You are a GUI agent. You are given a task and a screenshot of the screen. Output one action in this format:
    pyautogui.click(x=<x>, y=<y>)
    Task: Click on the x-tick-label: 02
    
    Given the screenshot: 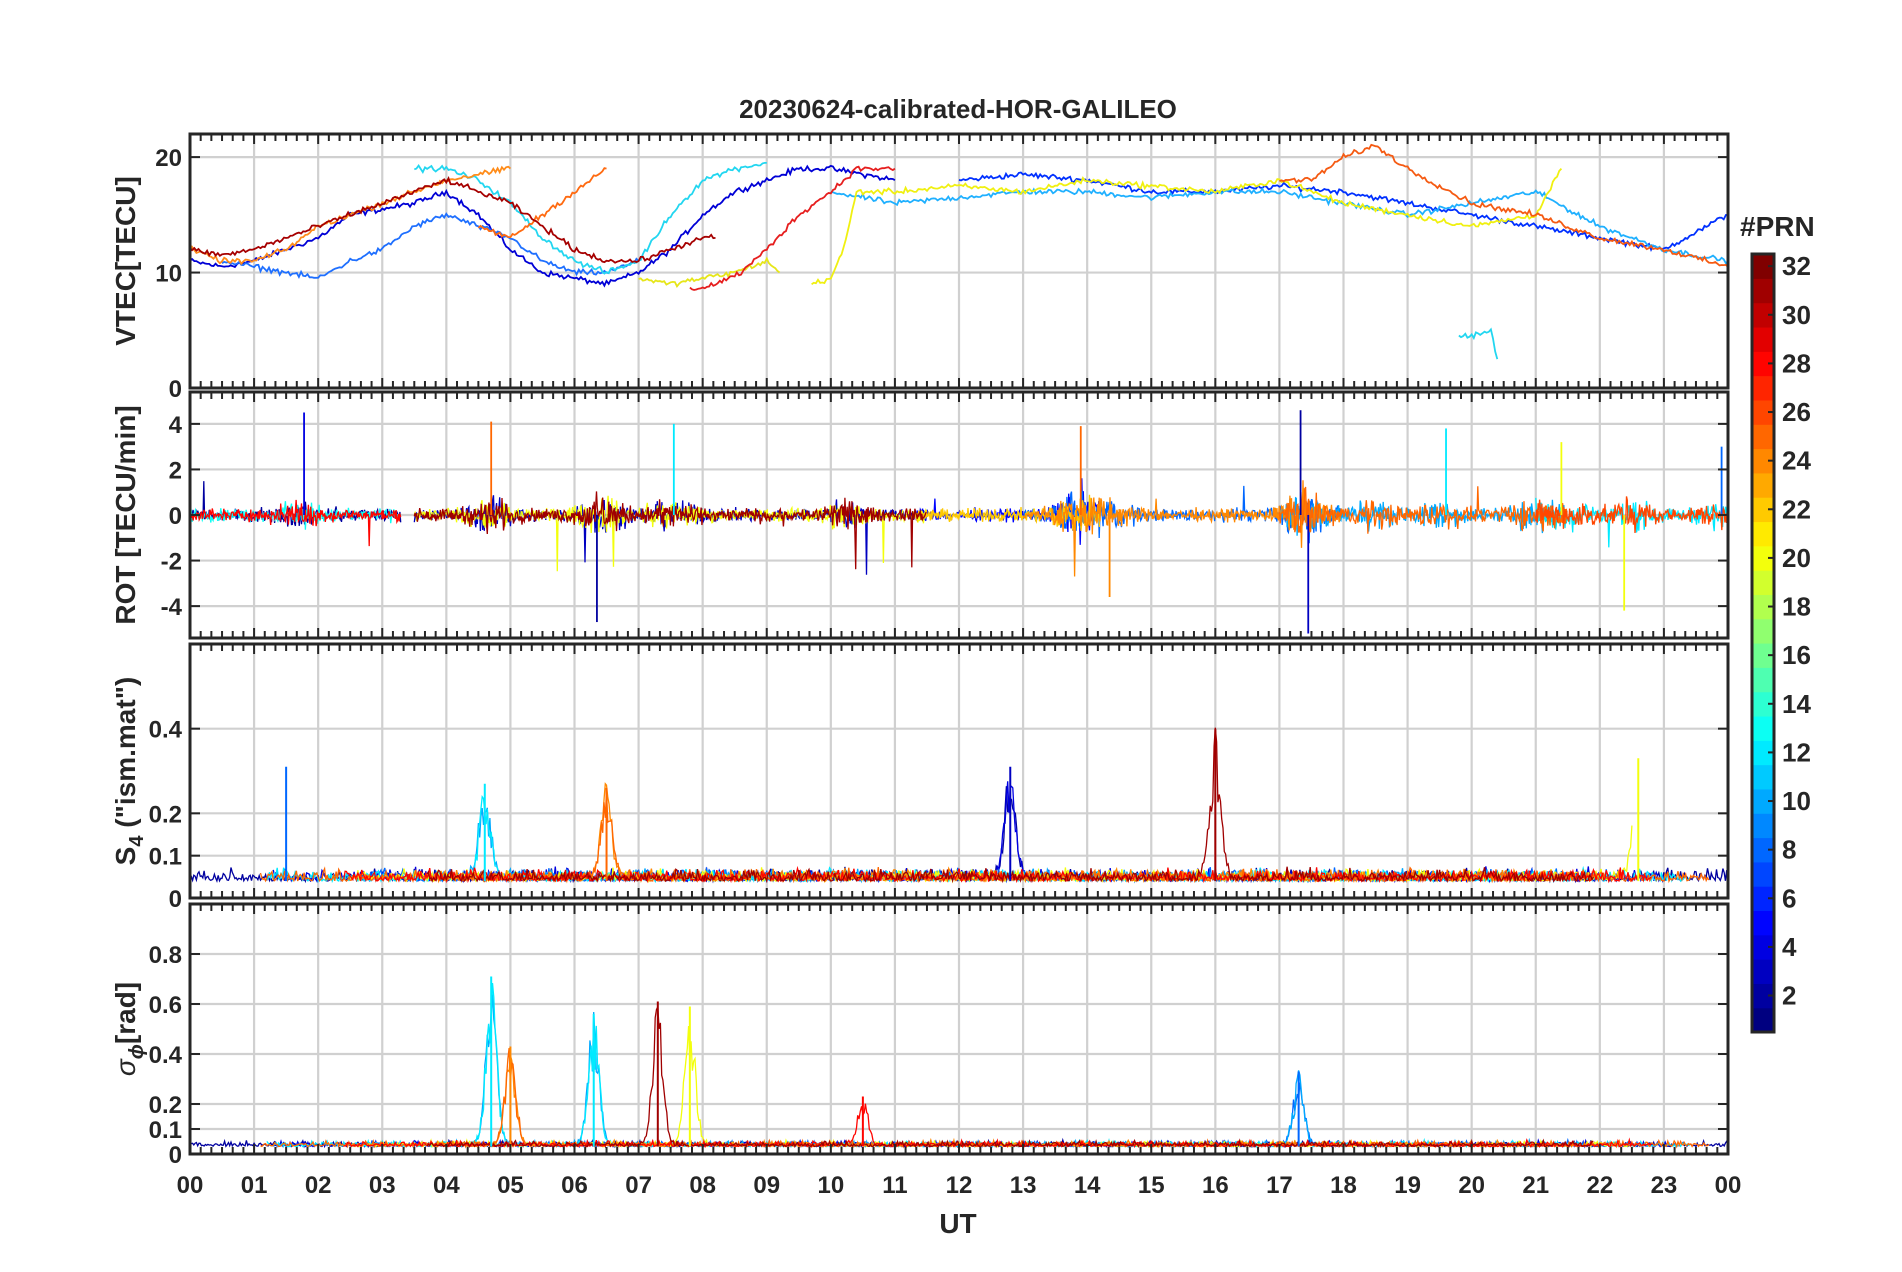 What is the action you would take?
    pyautogui.click(x=318, y=1185)
    